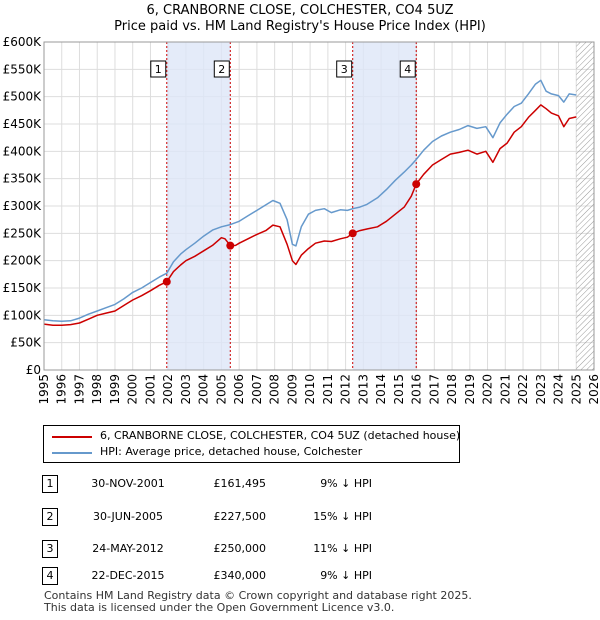 Image resolution: width=600 pixels, height=620 pixels. Describe the element at coordinates (399, 389) in the screenshot. I see `x-tick-label: 2015` at that location.